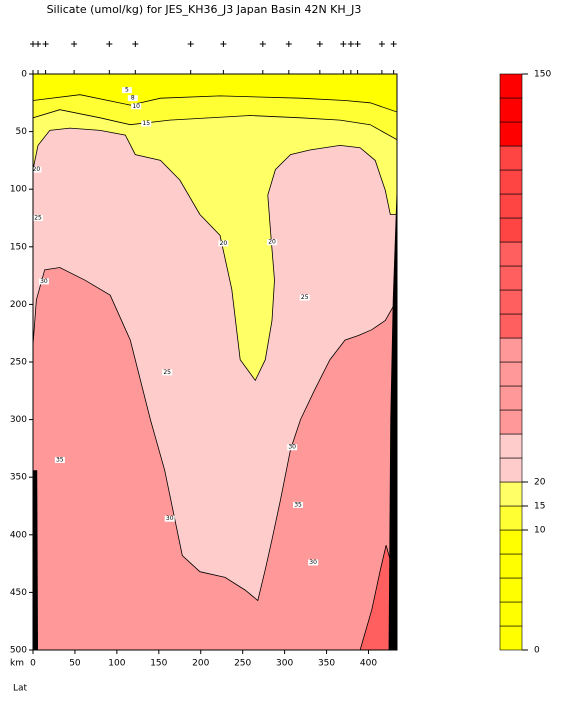  Describe the element at coordinates (18, 363) in the screenshot. I see `y-tick-label: 250` at that location.